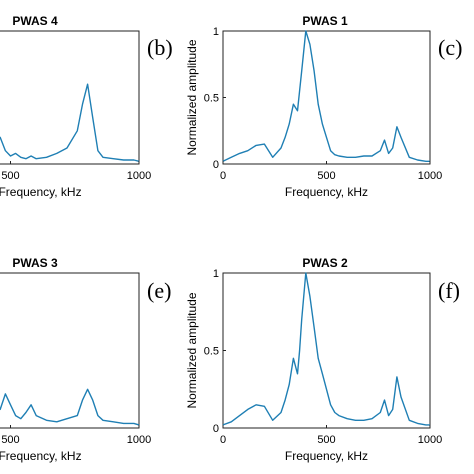 The image size is (474, 474). I want to click on panel-label-e: (e), so click(159, 290).